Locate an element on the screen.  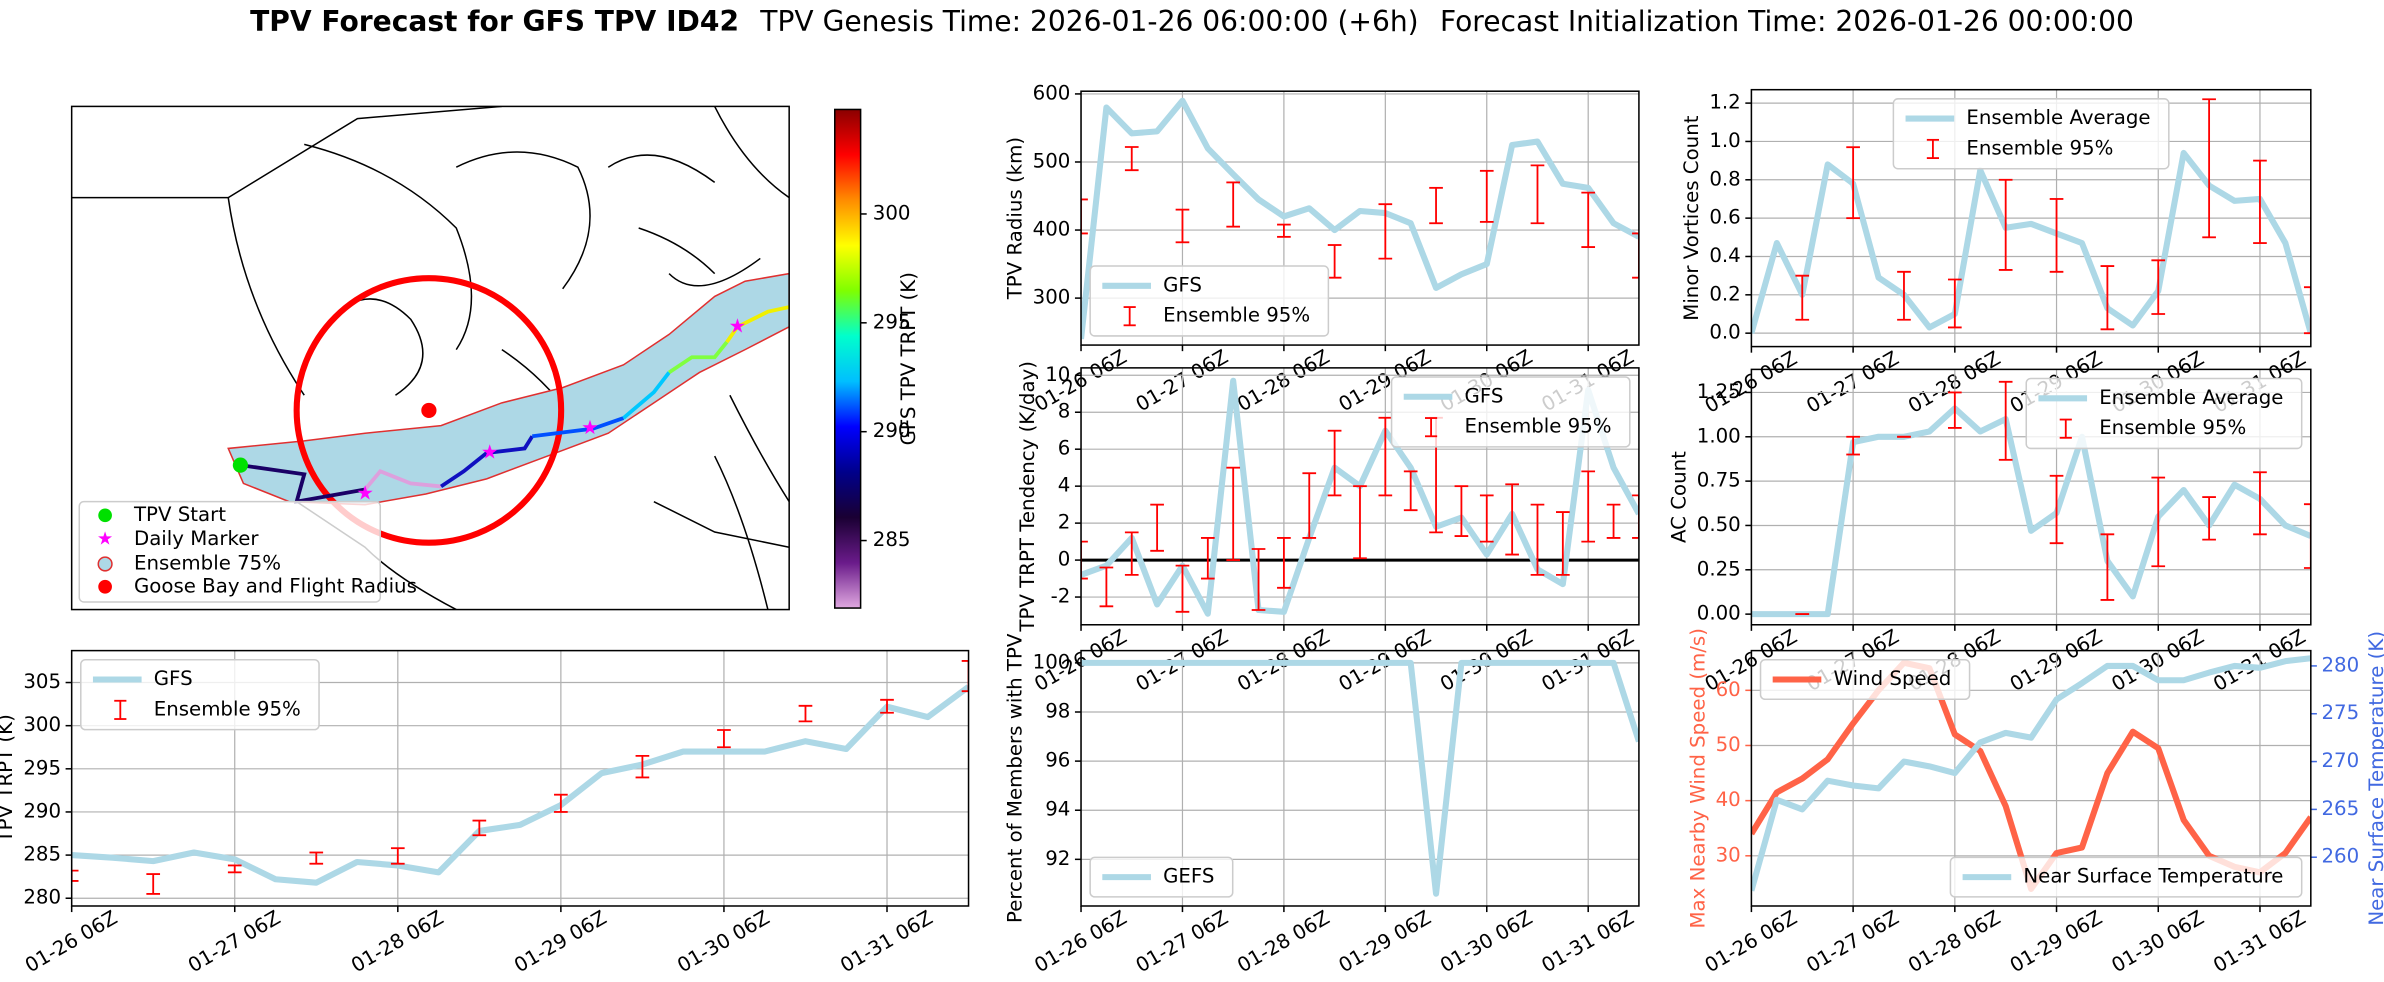
title-main: TPV Forecast for GFS TPV ID42 is located at coordinates (494, 21).